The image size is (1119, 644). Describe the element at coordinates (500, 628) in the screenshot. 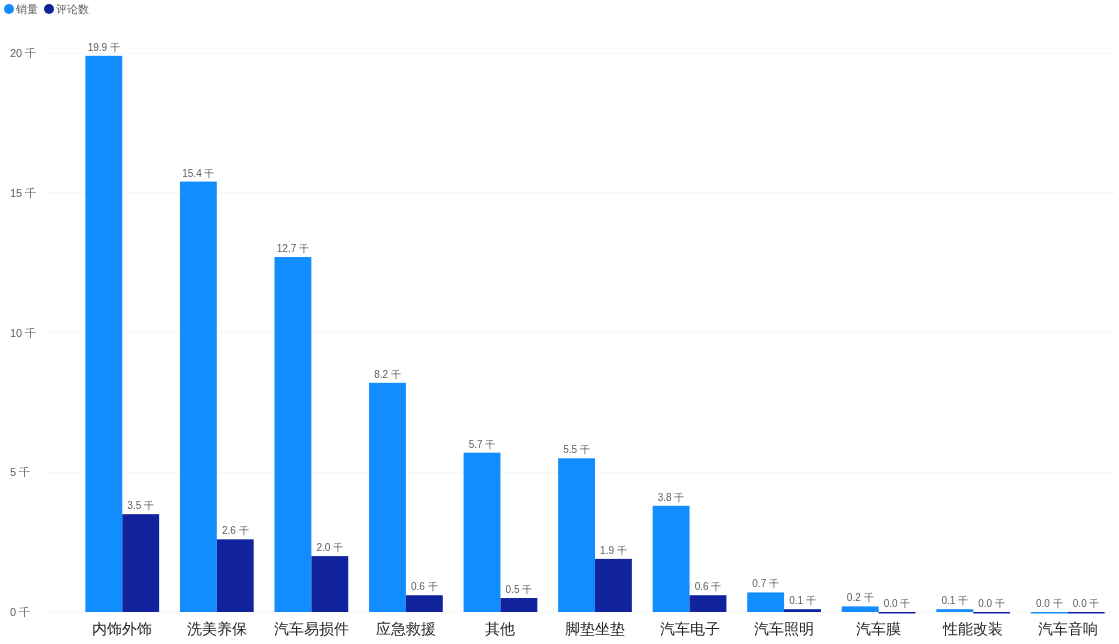

I see `x-tick-label: 其他` at that location.